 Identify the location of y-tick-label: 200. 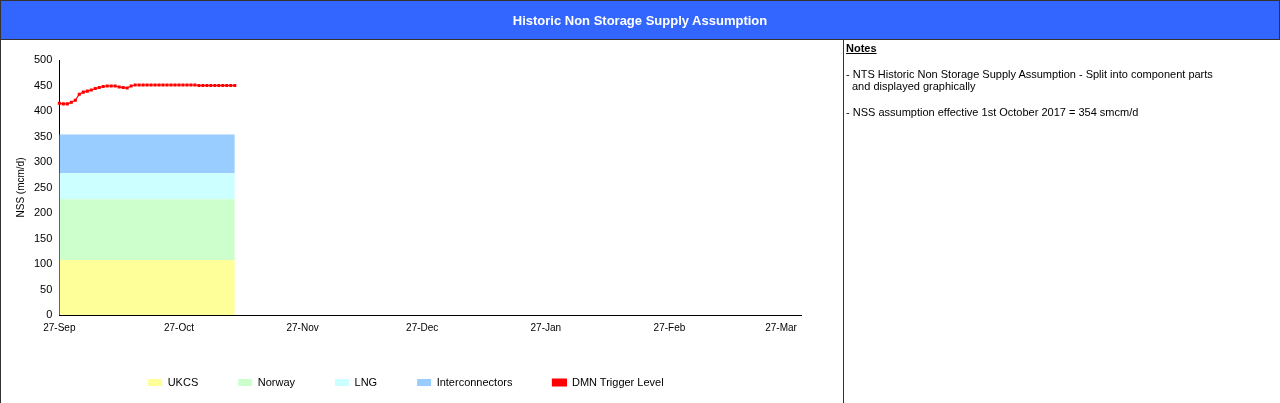
(43, 212).